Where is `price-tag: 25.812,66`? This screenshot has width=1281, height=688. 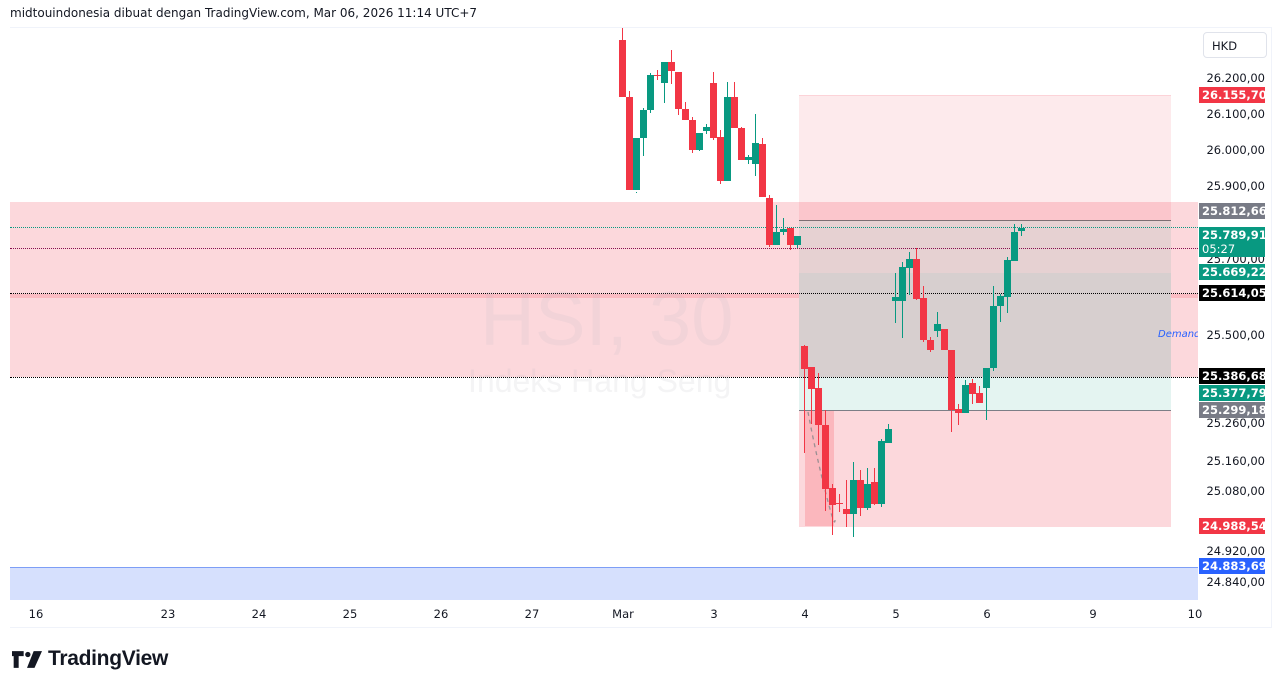
price-tag: 25.812,66 is located at coordinates (1233, 211).